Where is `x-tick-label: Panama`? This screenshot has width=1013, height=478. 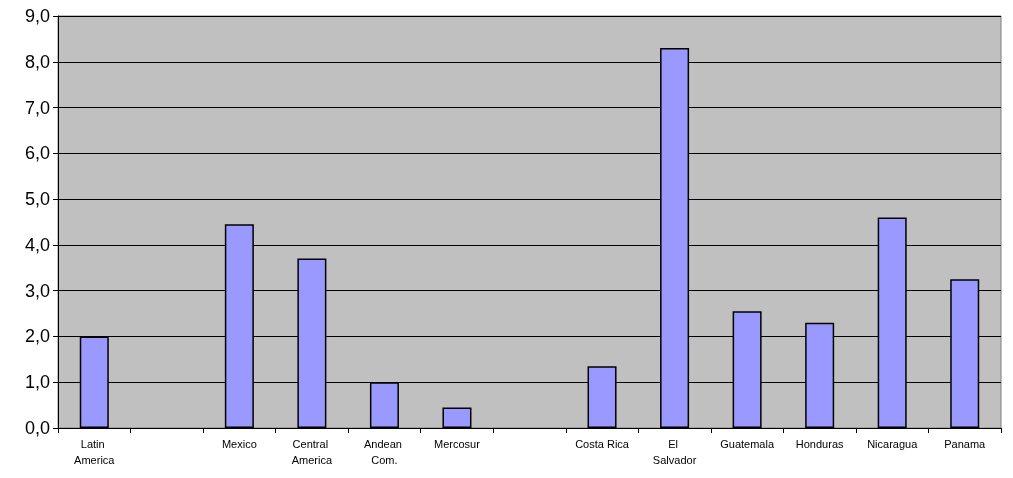 x-tick-label: Panama is located at coordinates (965, 444).